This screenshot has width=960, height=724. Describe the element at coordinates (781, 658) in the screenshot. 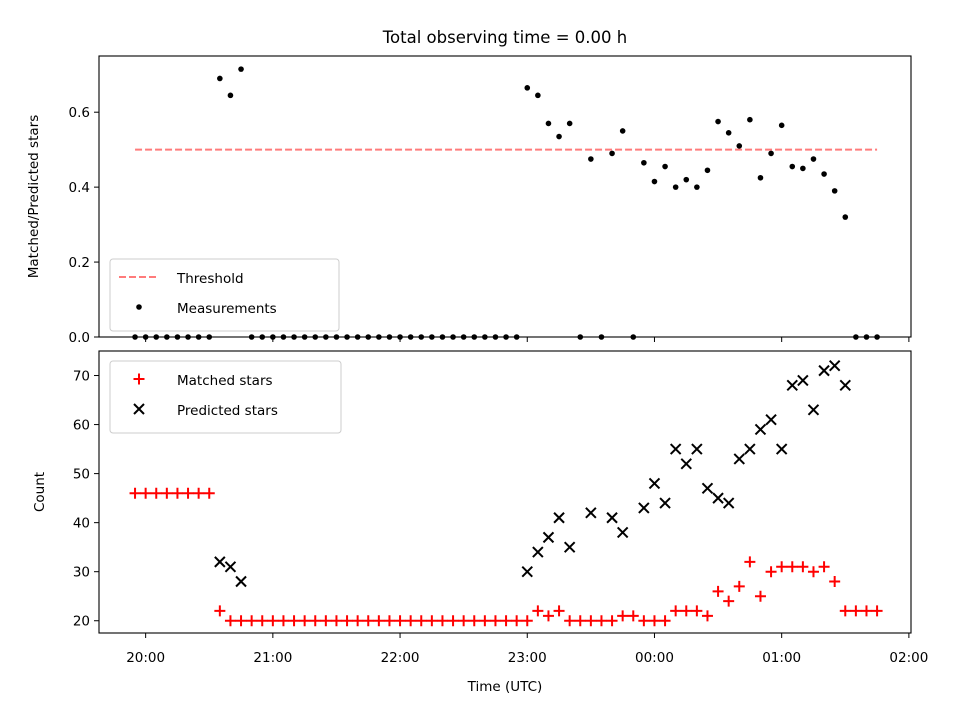

I see `x-tick-label: 01:00` at that location.